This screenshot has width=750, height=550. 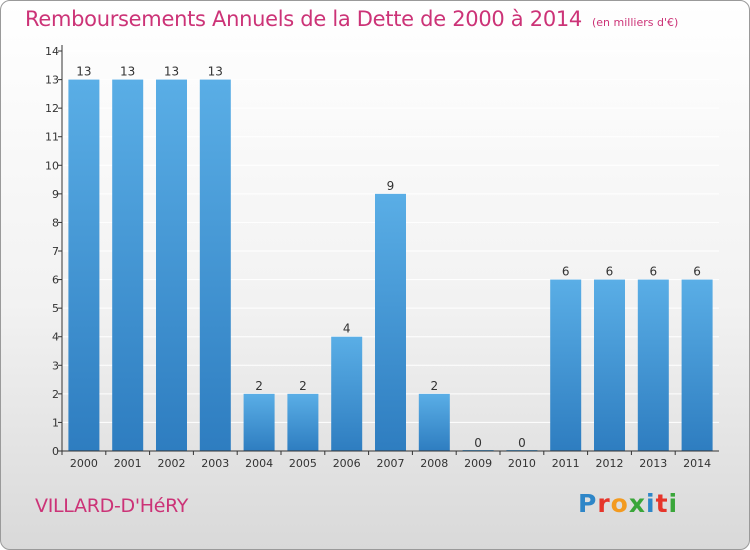 I want to click on x-tick-label: 2009, so click(x=478, y=463).